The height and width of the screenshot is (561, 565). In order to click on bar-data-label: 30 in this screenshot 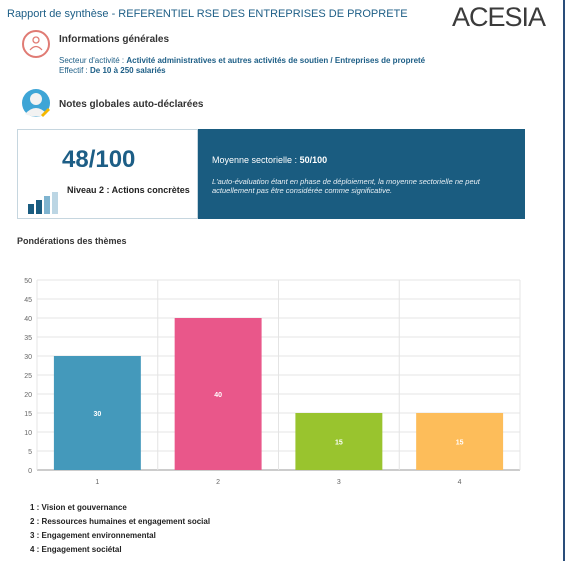, I will do `click(97, 414)`.